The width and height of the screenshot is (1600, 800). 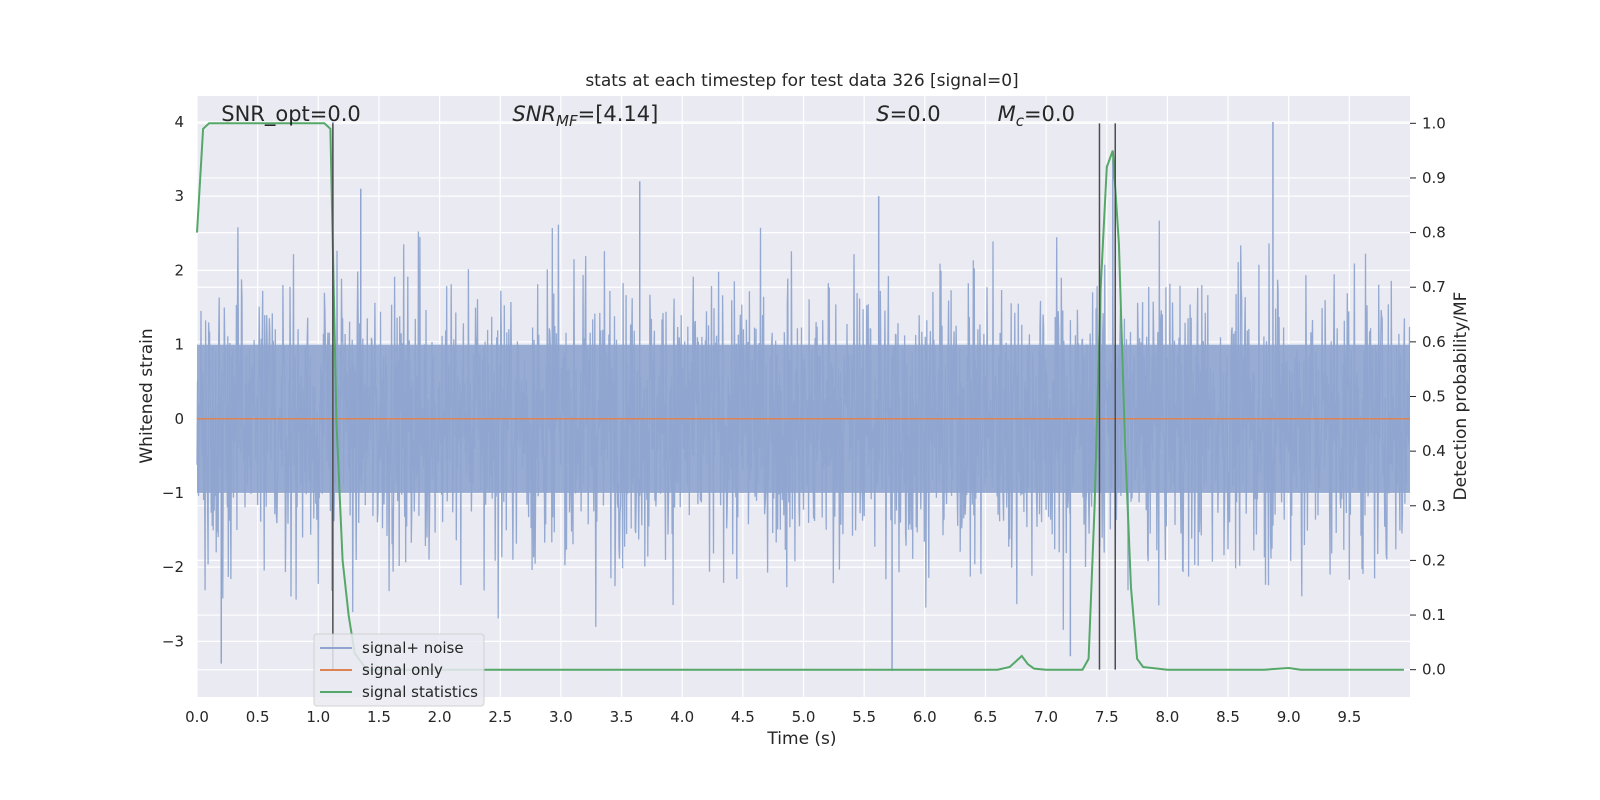 What do you see at coordinates (1434, 287) in the screenshot?
I see `y-right-tick-label: 0.7` at bounding box center [1434, 287].